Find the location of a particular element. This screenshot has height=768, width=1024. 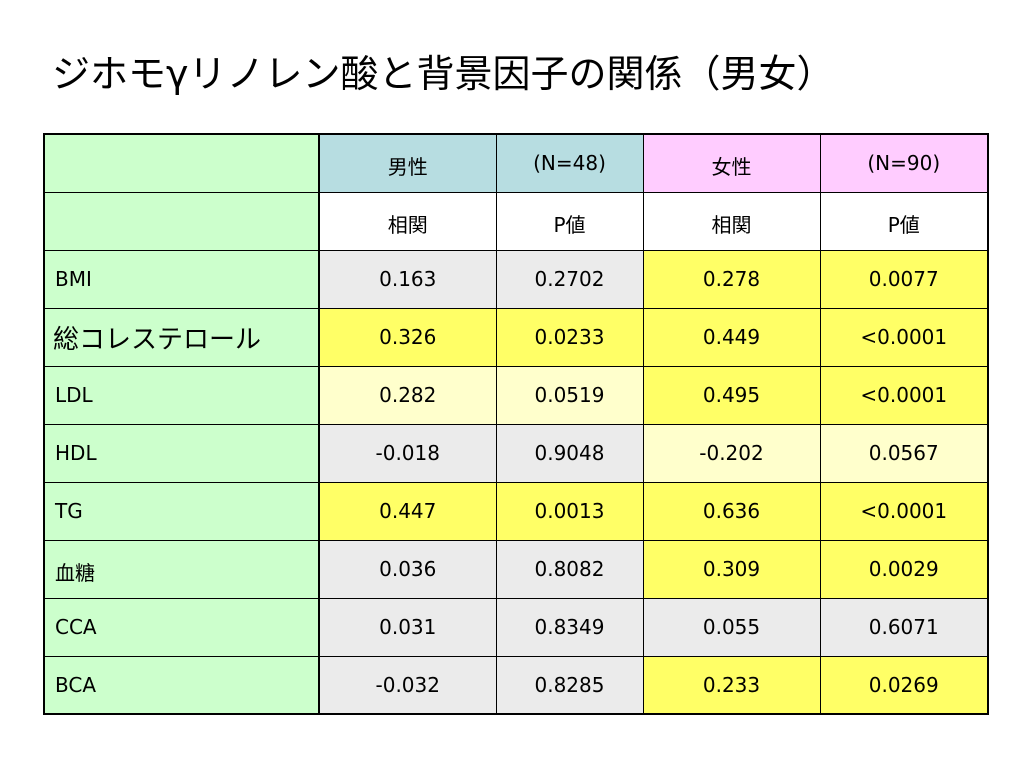

male-corr-cell: 0.447 is located at coordinates (407, 511).